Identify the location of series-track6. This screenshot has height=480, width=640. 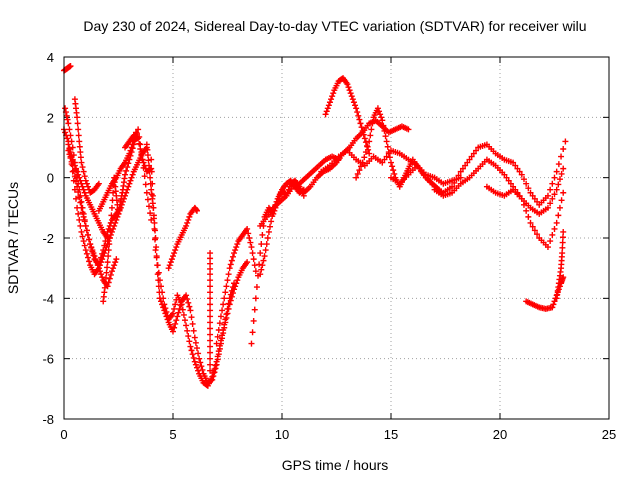
(86, 146).